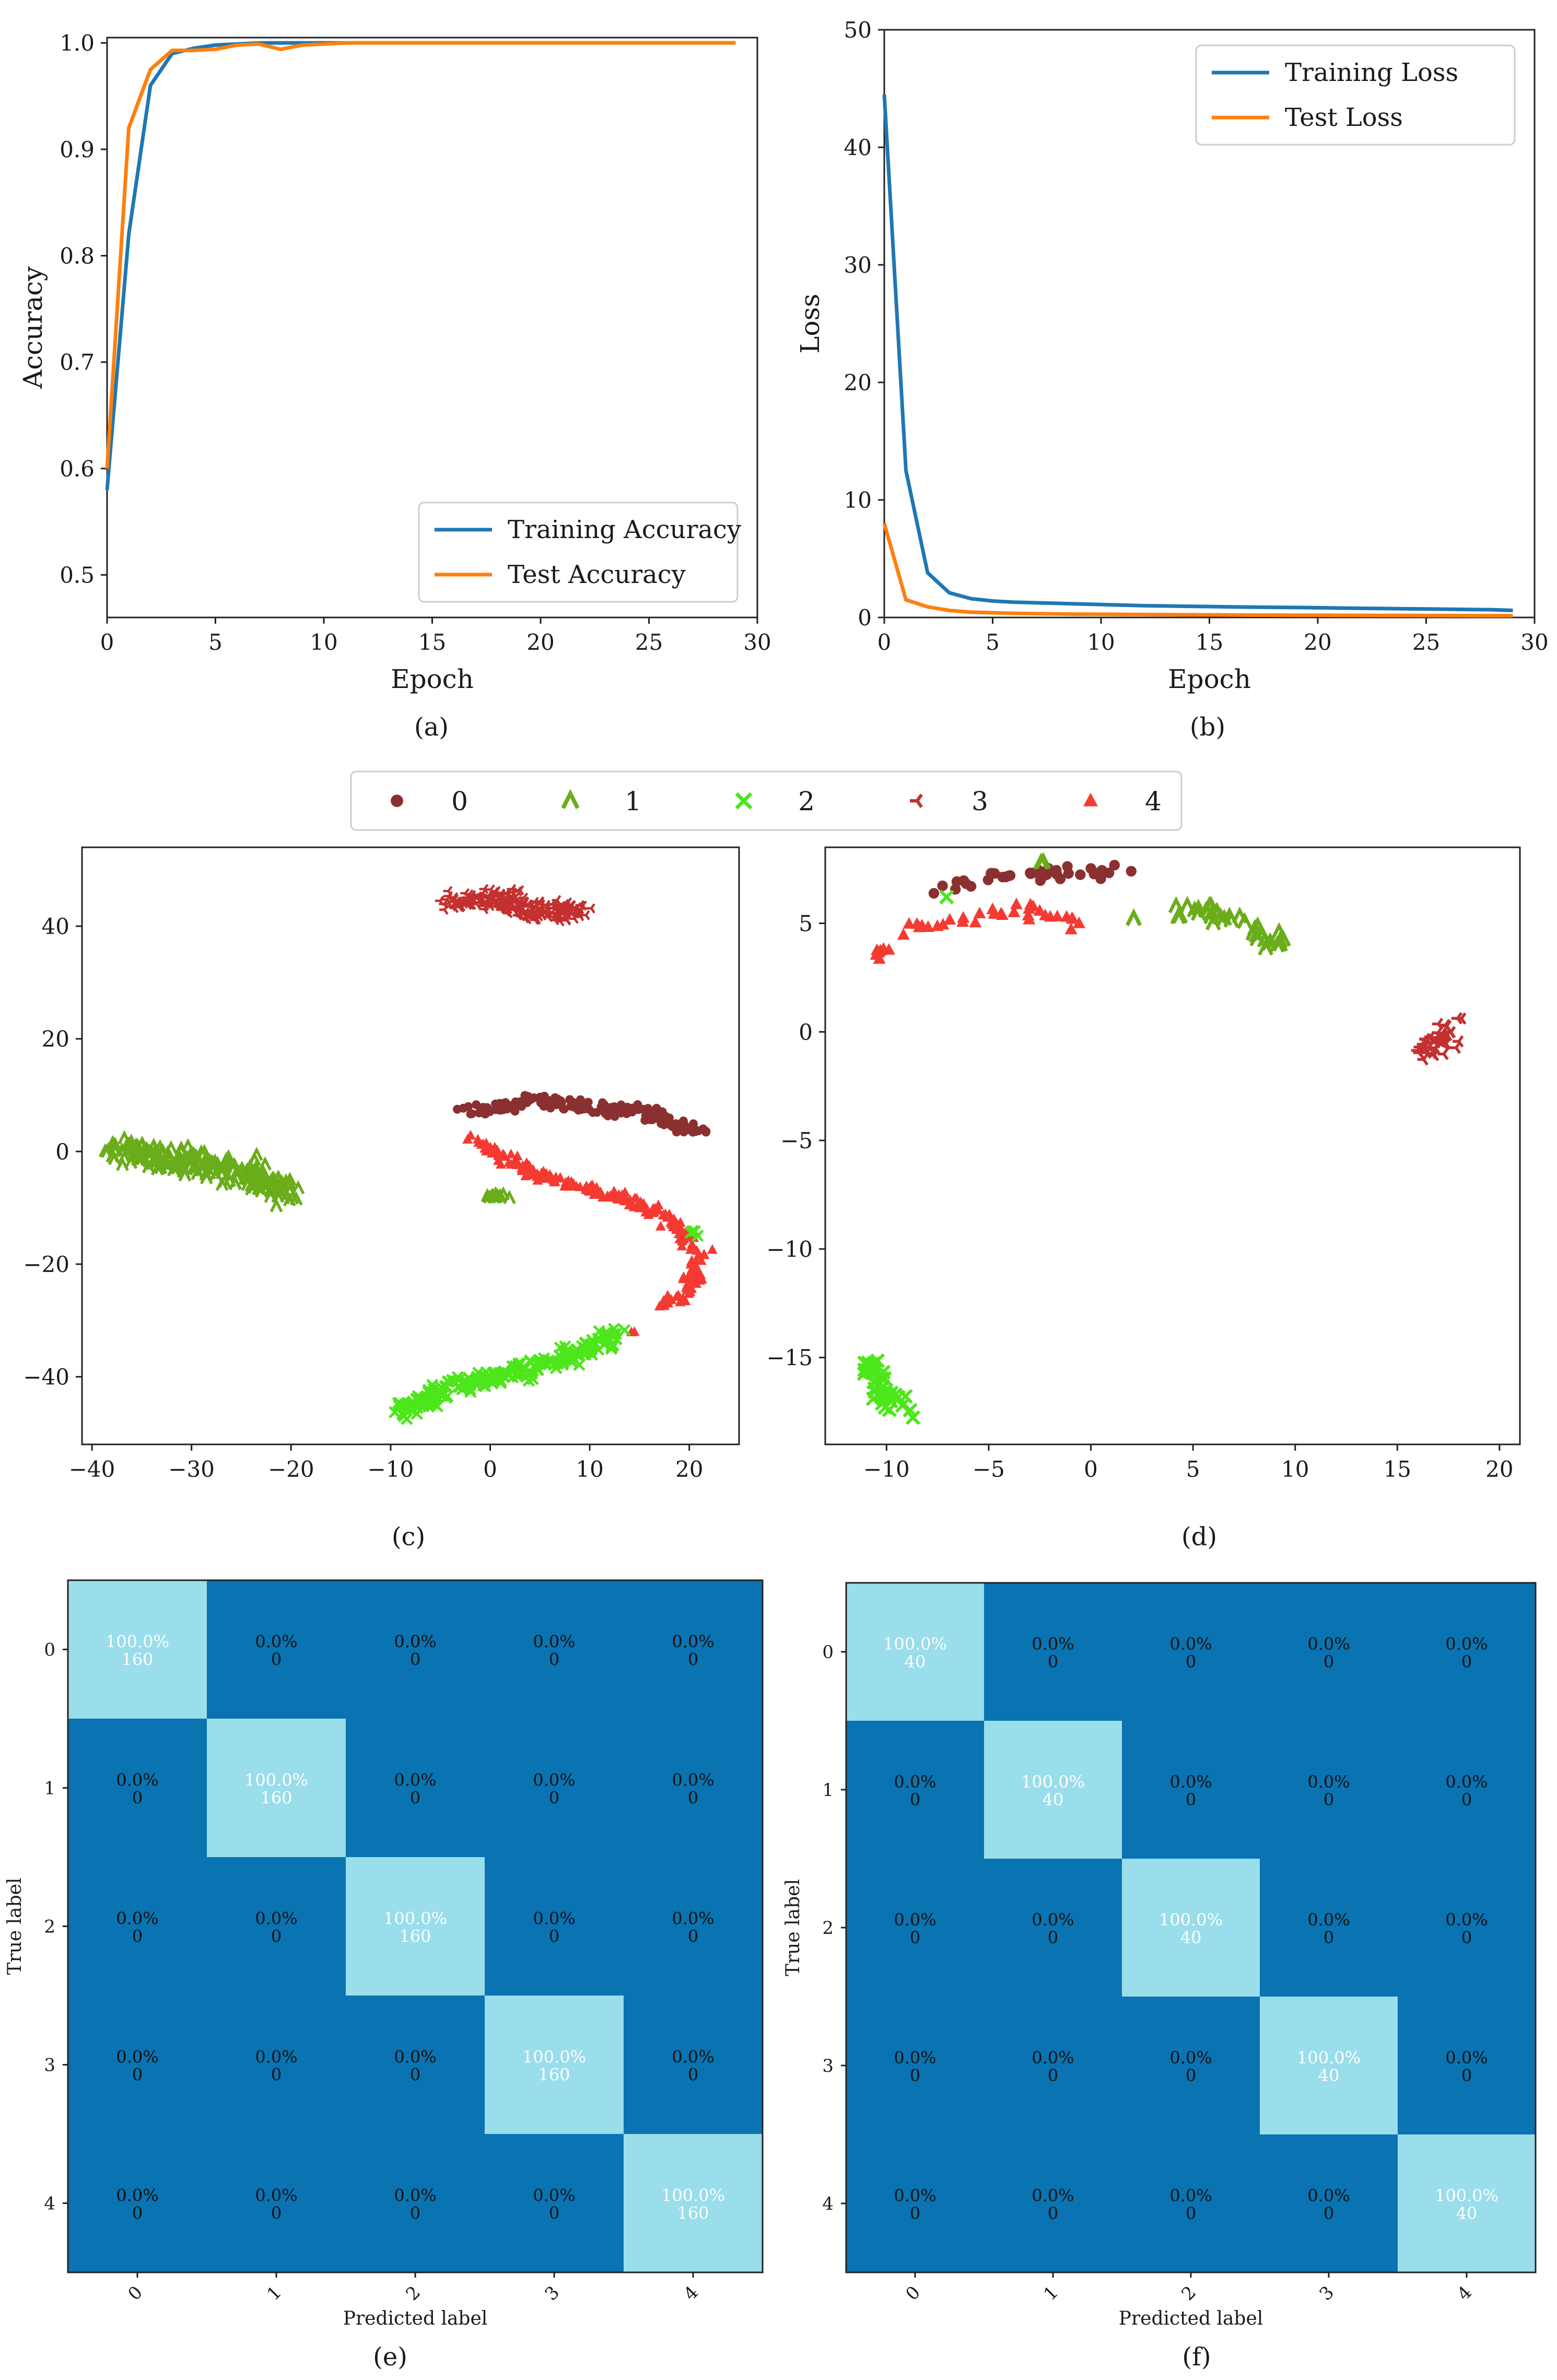  What do you see at coordinates (858, 147) in the screenshot?
I see `y-tick-label: 40` at bounding box center [858, 147].